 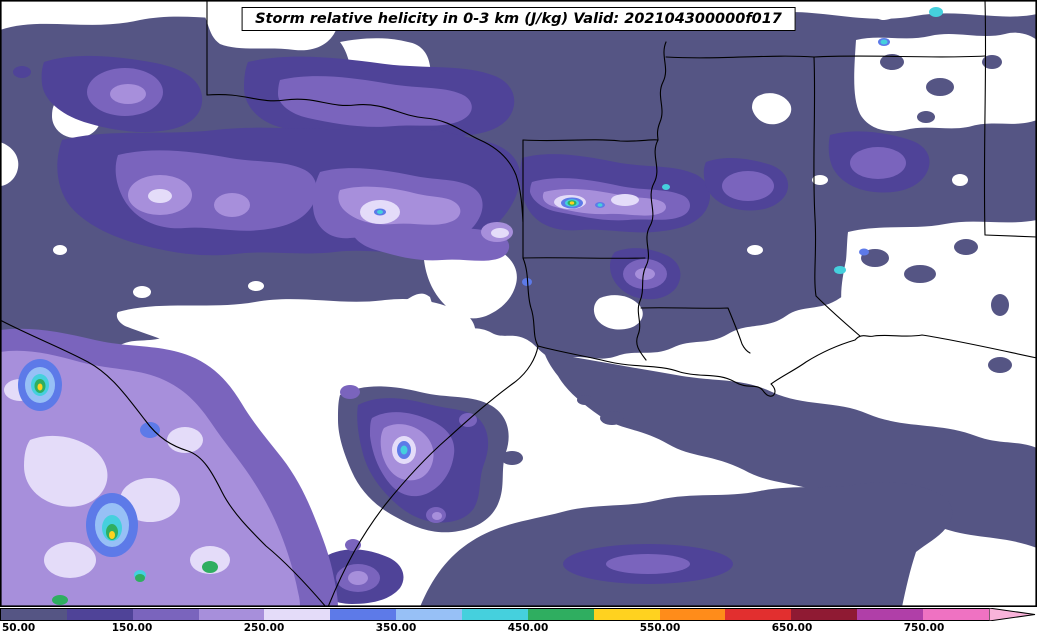 What do you see at coordinates (924, 627) in the screenshot?
I see `colorbar-tick-label: 750.00` at bounding box center [924, 627].